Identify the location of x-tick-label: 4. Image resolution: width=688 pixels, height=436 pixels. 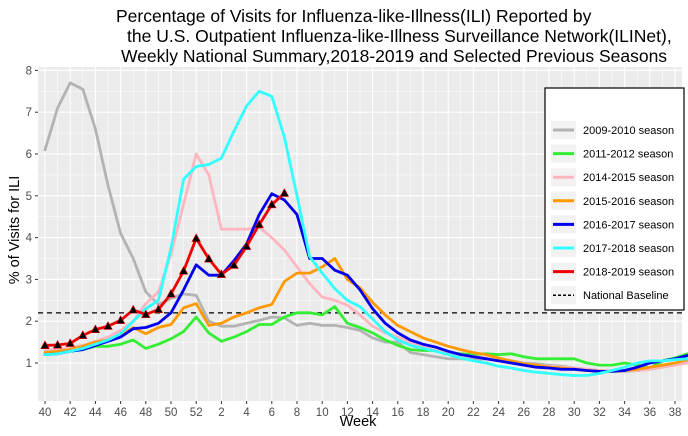
(246, 413).